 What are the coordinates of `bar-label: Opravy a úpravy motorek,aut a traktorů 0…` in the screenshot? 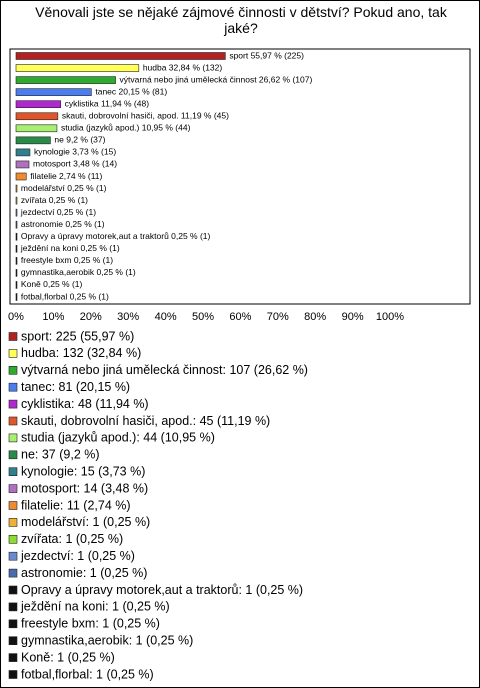 It's located at (116, 236).